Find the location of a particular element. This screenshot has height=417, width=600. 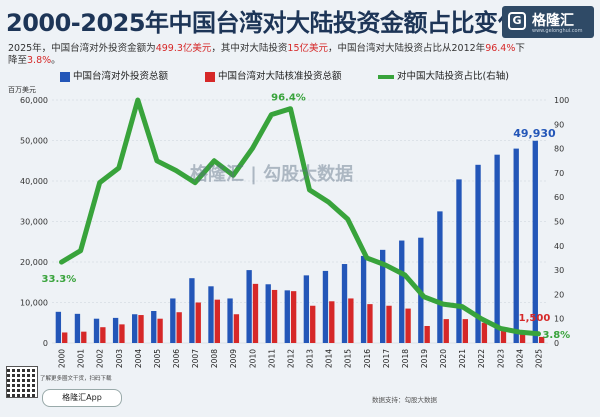

brand-logo: G 格隆汇 www.gelonghui.com is located at coordinates (548, 22).